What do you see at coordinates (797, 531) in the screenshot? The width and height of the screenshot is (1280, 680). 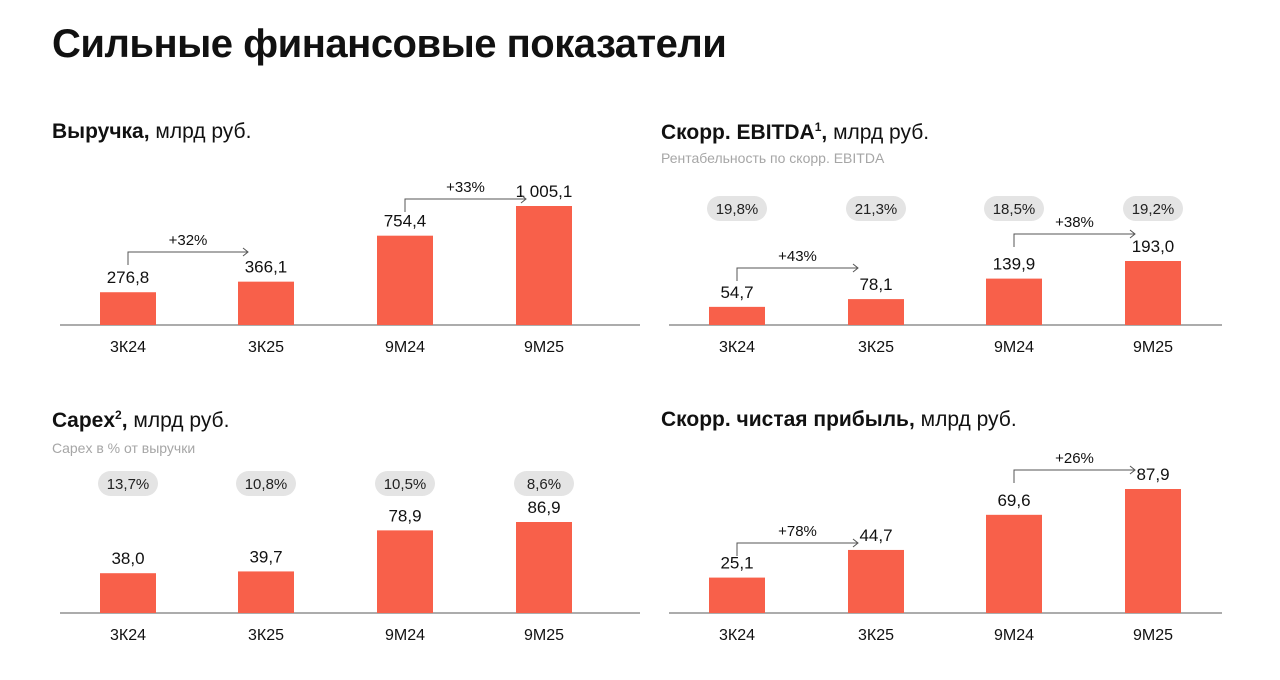 I see `growth-label: +78%` at bounding box center [797, 531].